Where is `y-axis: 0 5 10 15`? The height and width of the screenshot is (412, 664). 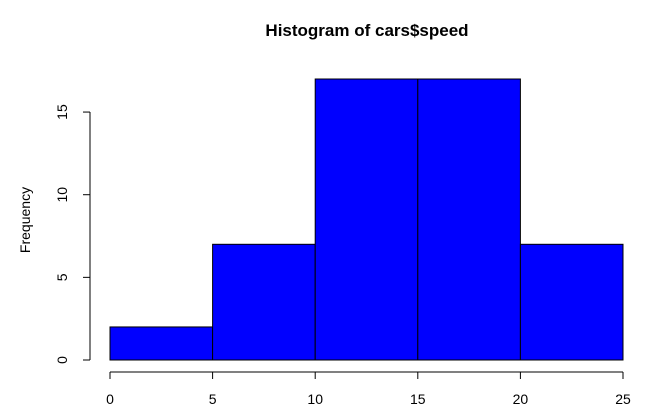
y-axis: 0 5 10 15 is located at coordinates (72, 234).